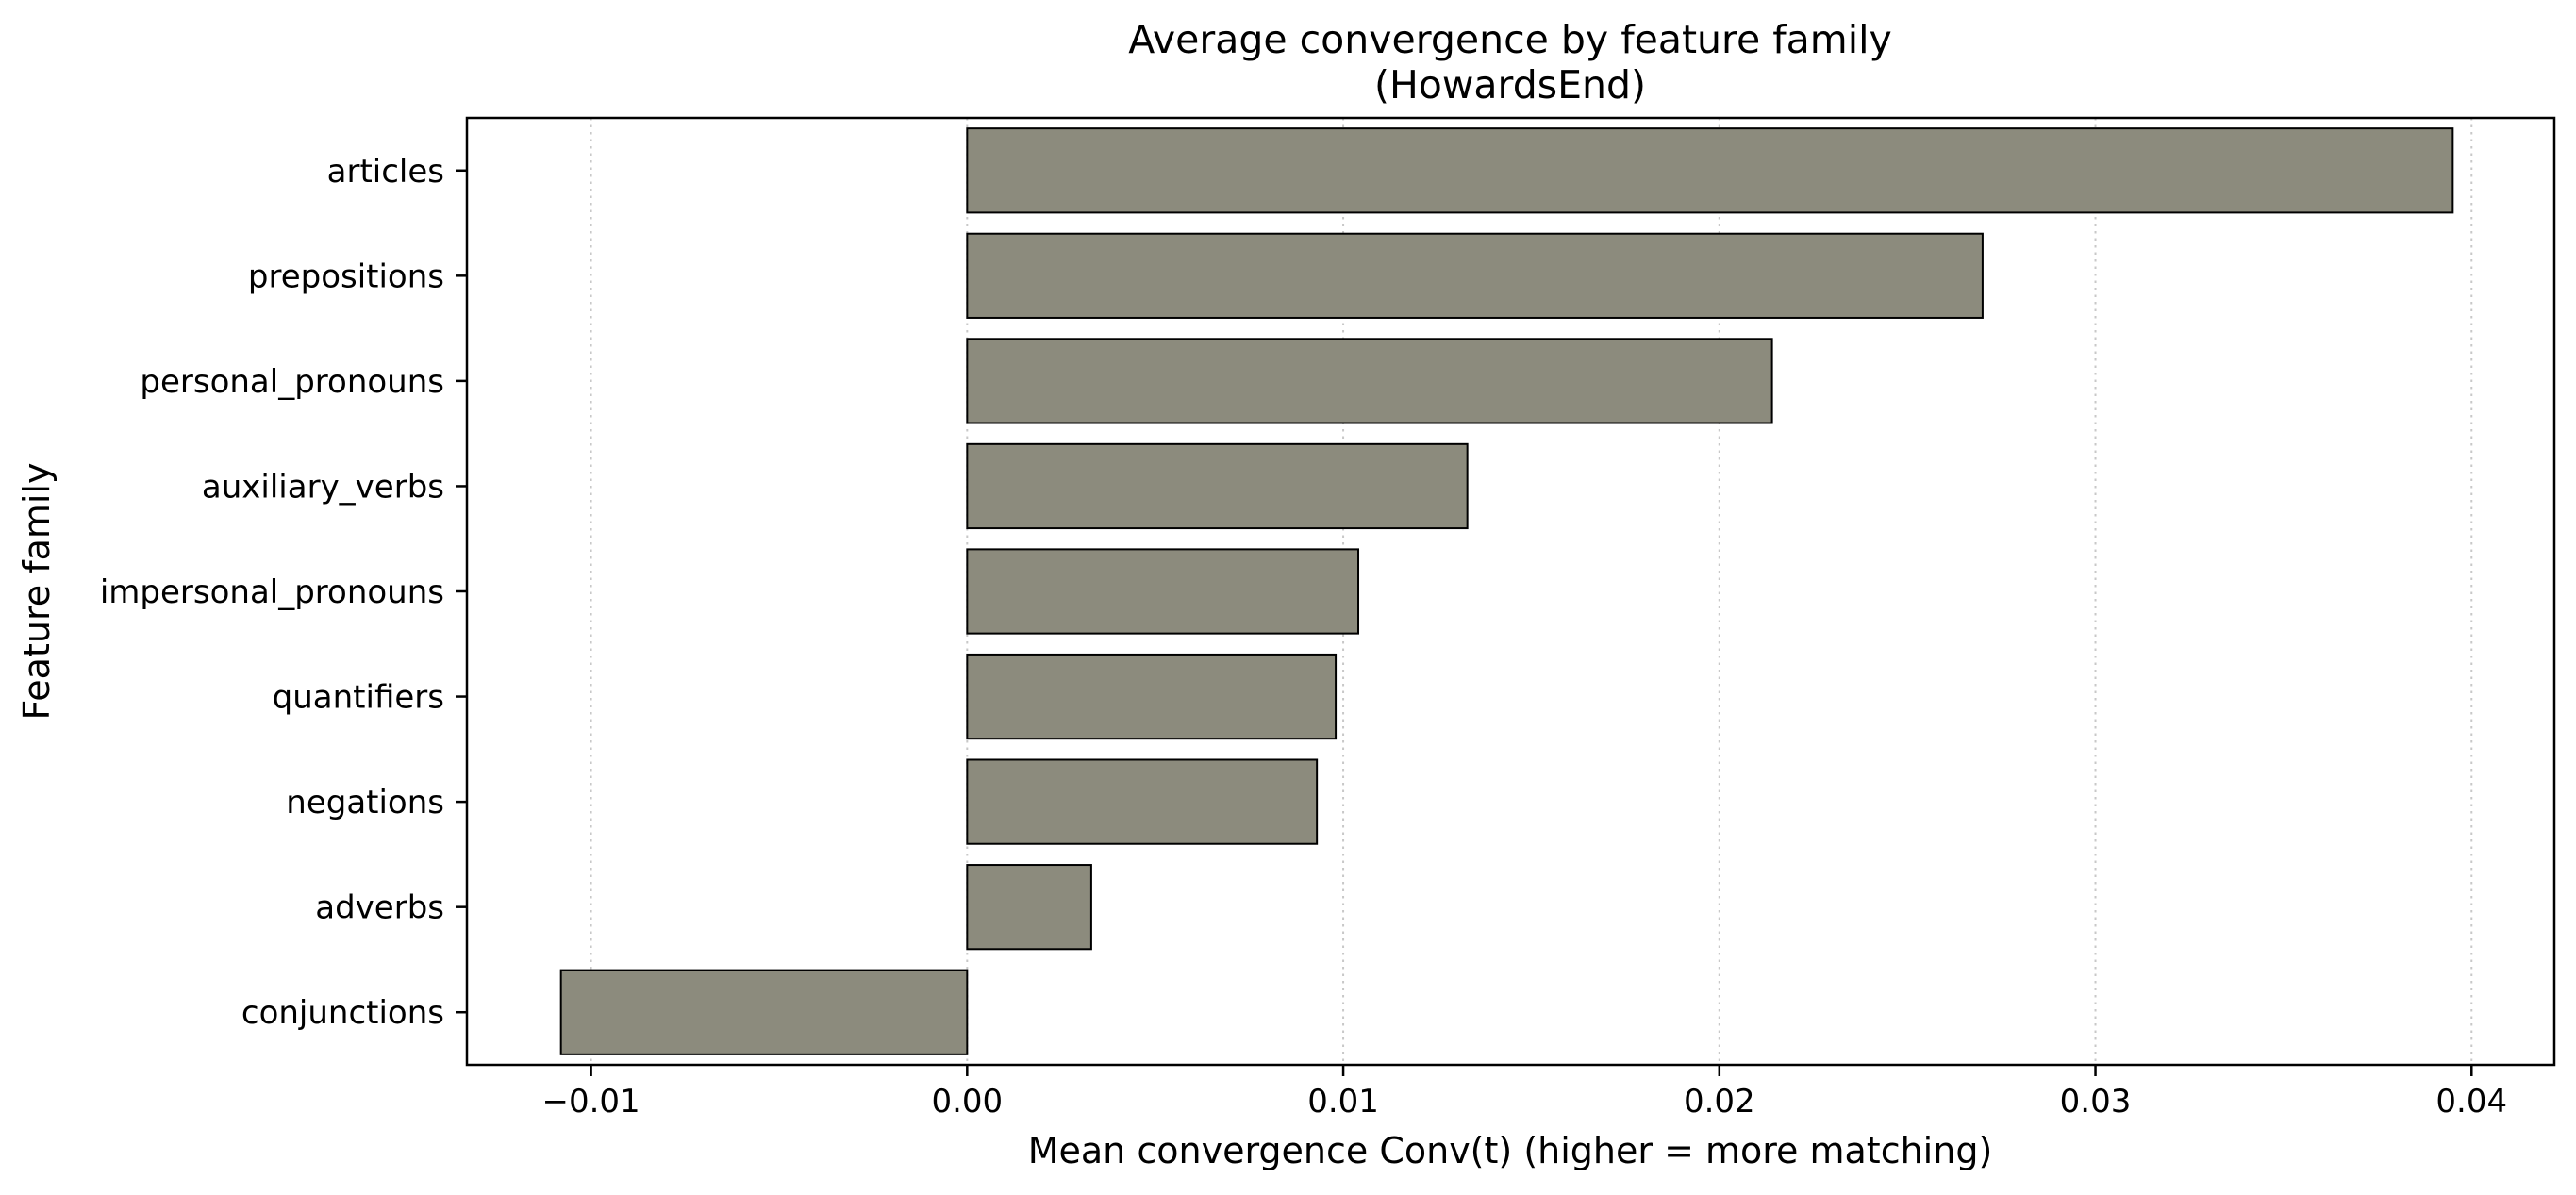 The image size is (2576, 1195). Describe the element at coordinates (764, 1012) in the screenshot. I see `bar-conjunctions` at that location.